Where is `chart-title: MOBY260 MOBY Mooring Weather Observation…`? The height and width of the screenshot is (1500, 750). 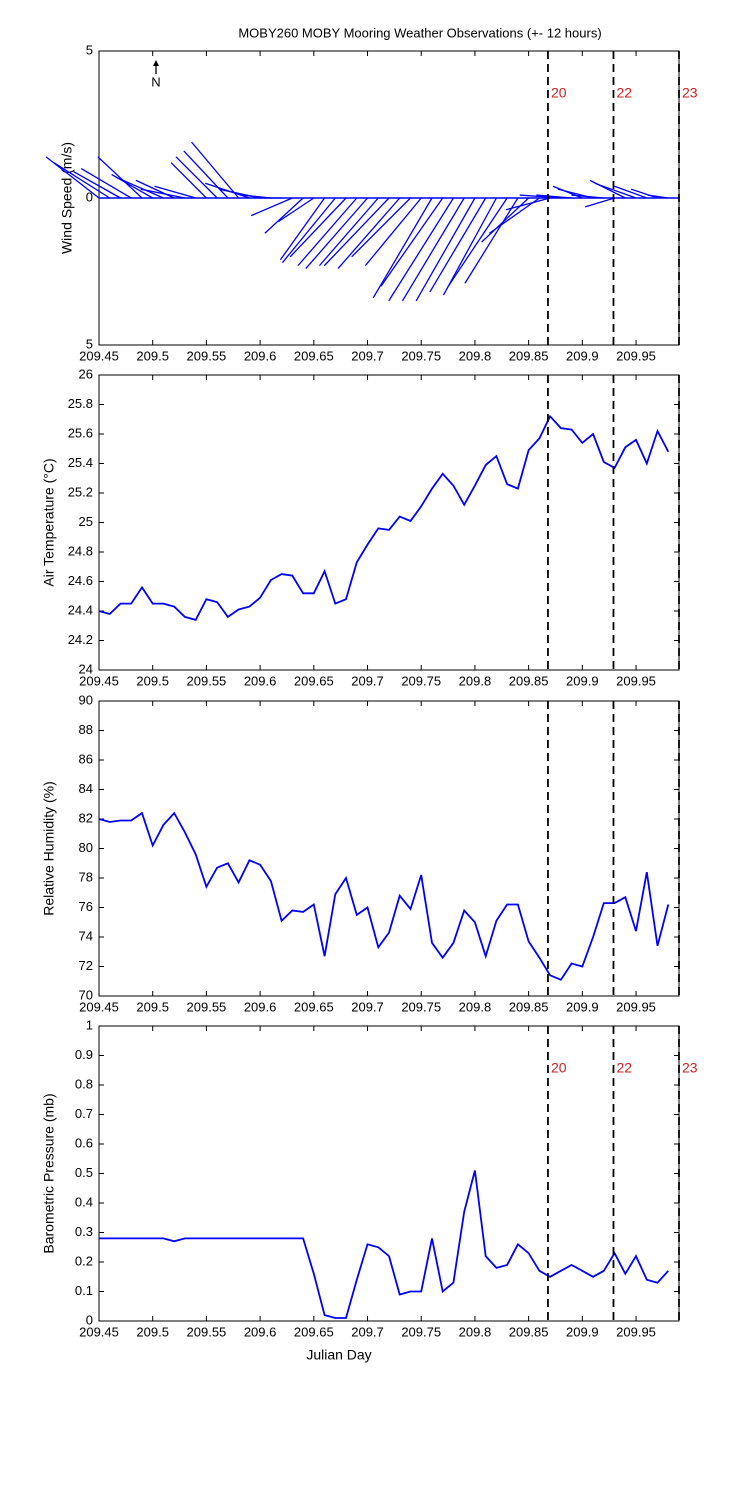
chart-title: MOBY260 MOBY Mooring Weather Observation… is located at coordinates (419, 32).